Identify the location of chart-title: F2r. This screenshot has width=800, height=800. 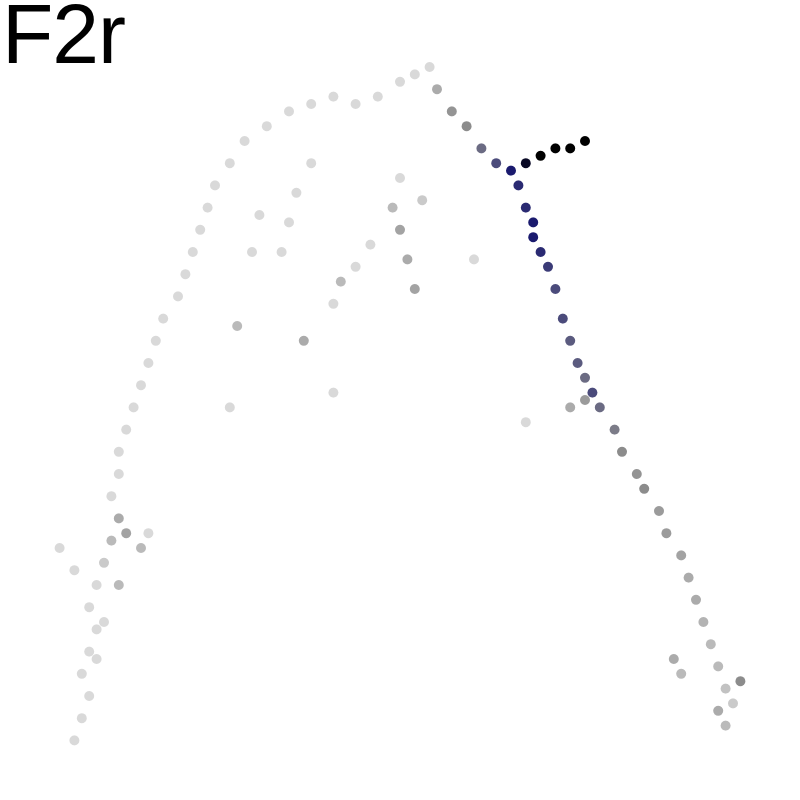
(64, 40).